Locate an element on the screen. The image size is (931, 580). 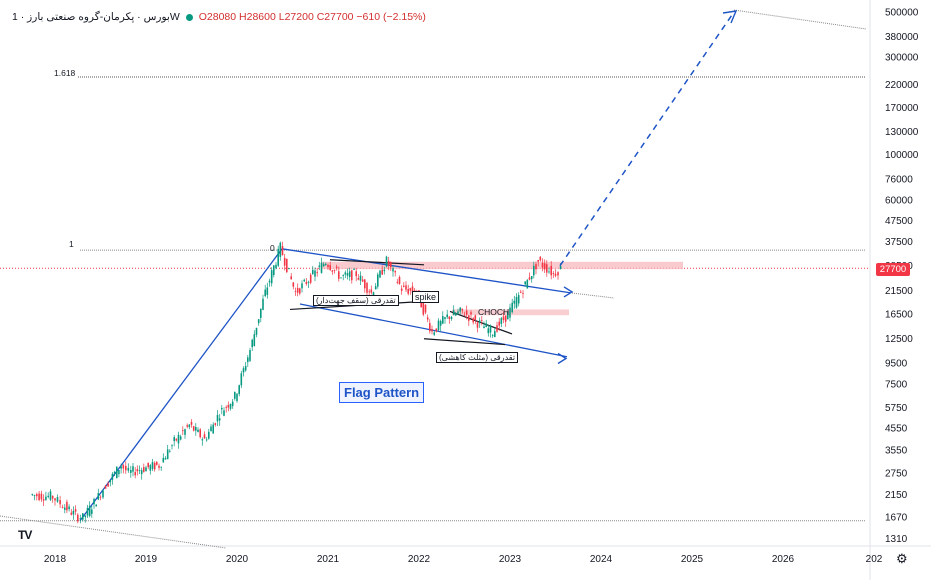
upper-arrow-head is located at coordinates (568, 292).